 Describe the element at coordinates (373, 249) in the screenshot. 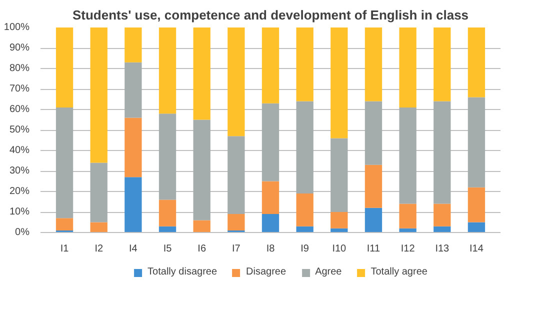

I see `x-tick-label: I11` at that location.